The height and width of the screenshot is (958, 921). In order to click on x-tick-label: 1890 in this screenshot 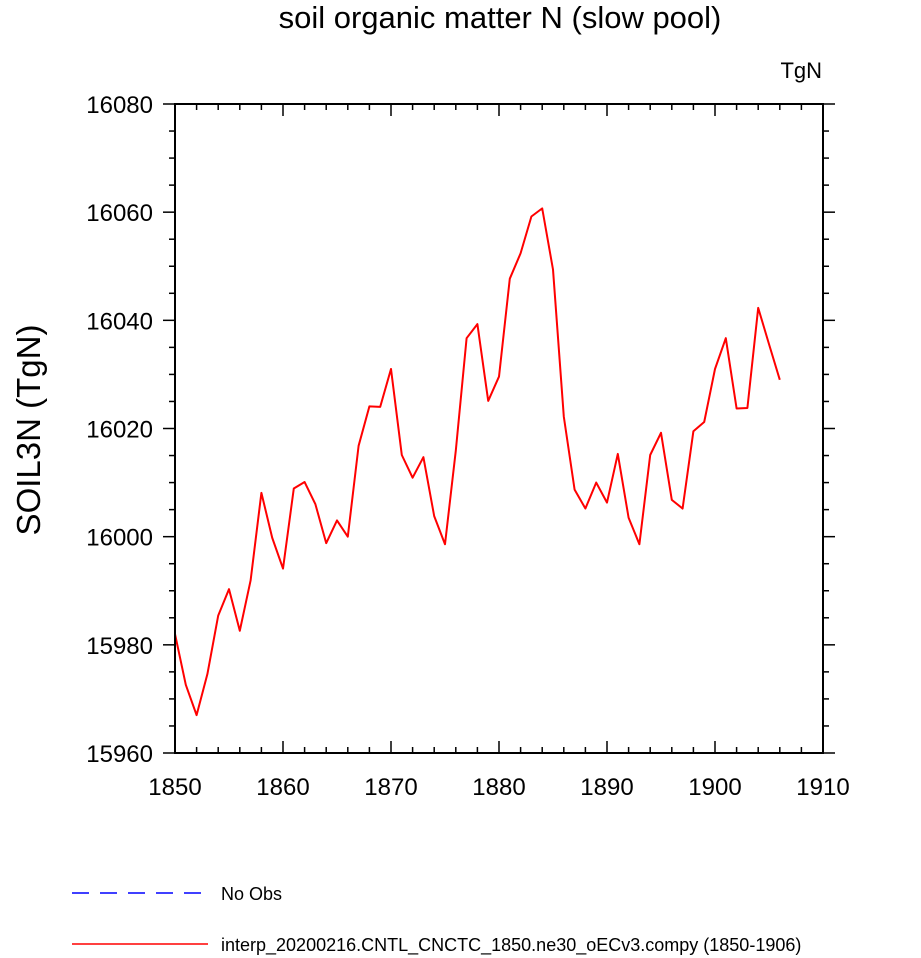, I will do `click(606, 787)`.